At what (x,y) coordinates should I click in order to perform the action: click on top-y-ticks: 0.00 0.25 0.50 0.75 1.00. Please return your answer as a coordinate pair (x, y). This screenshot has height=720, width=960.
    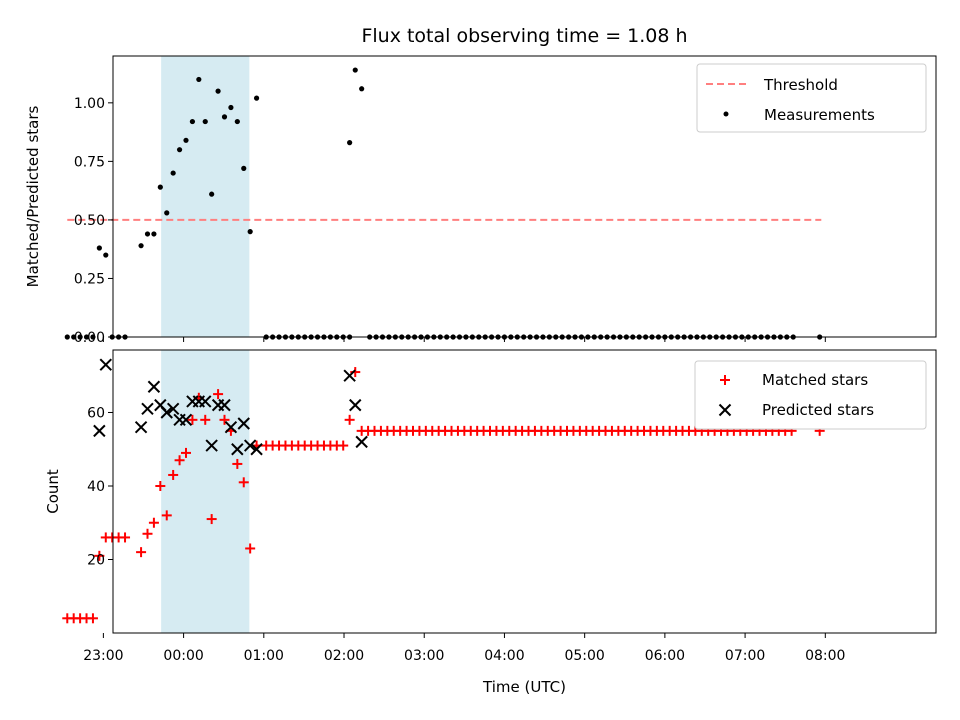
    Looking at the image, I should click on (93, 221).